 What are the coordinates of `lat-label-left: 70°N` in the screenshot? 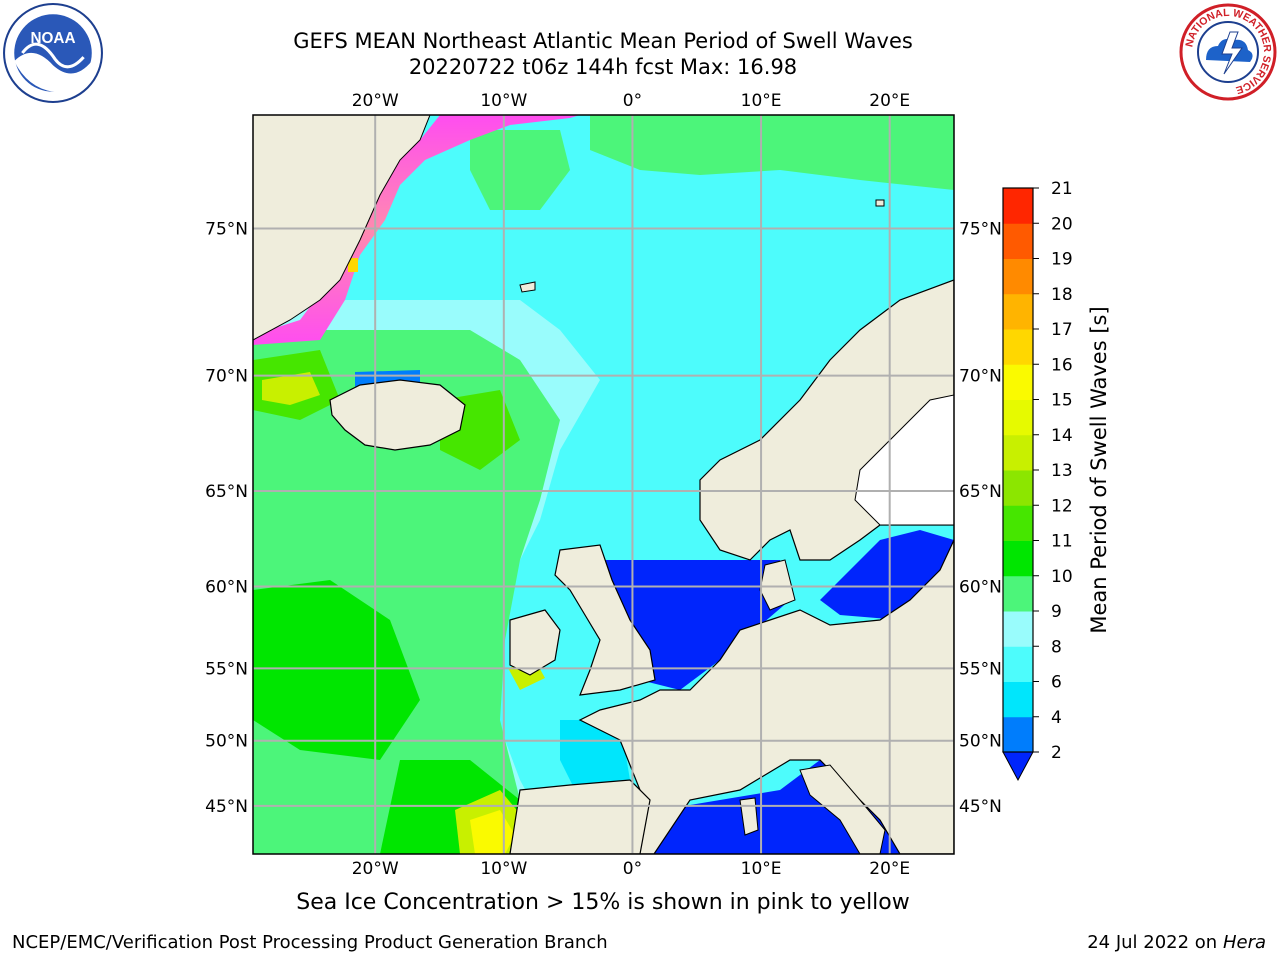 It's located at (226, 377).